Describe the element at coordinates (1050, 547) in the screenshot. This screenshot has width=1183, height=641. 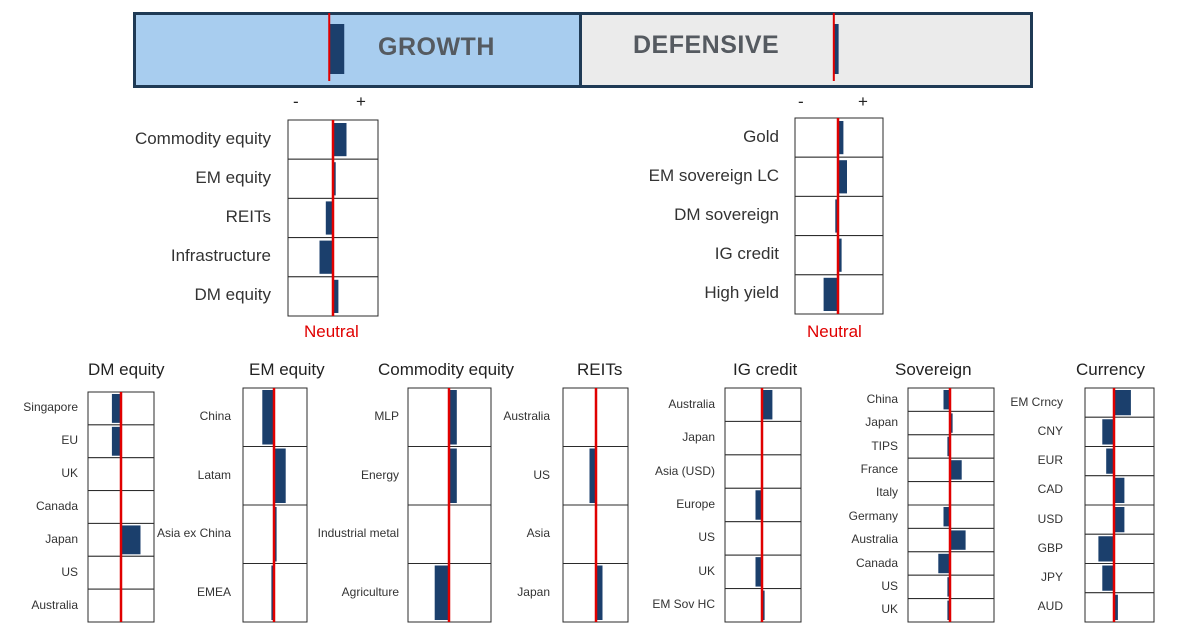
I see `currency-label-gbp: GBP` at that location.